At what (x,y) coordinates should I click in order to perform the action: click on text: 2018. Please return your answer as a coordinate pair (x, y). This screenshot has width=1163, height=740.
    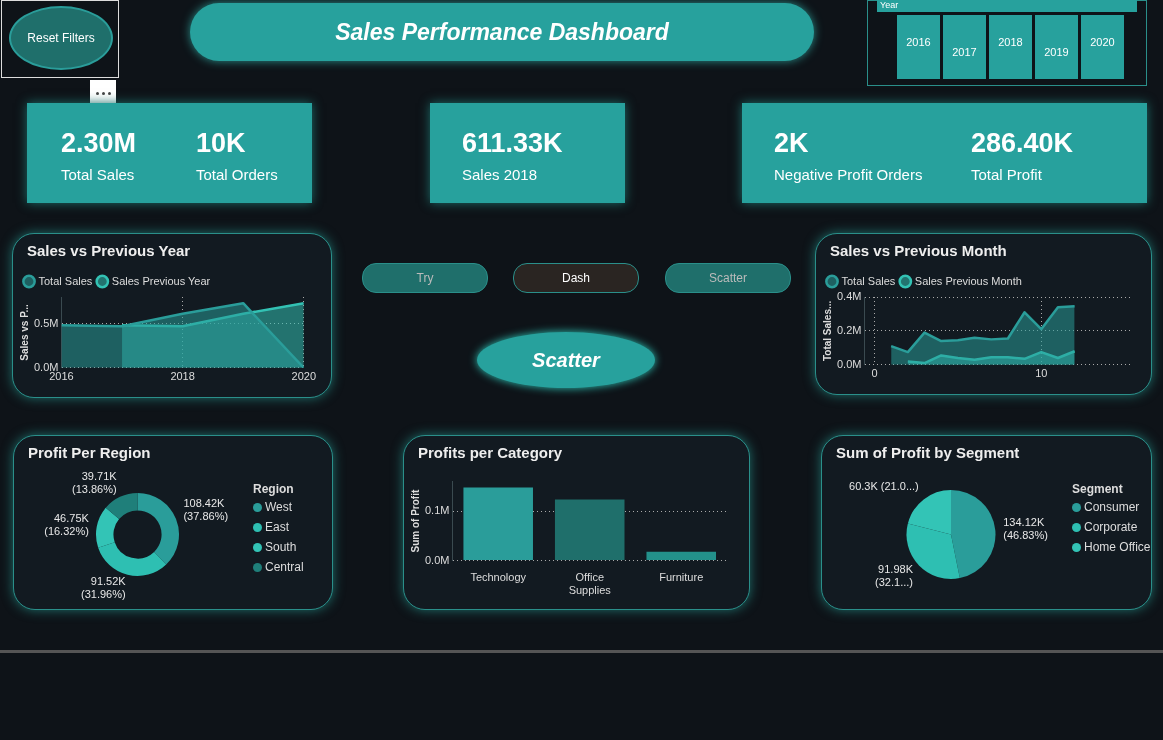
    Looking at the image, I should click on (1010, 42).